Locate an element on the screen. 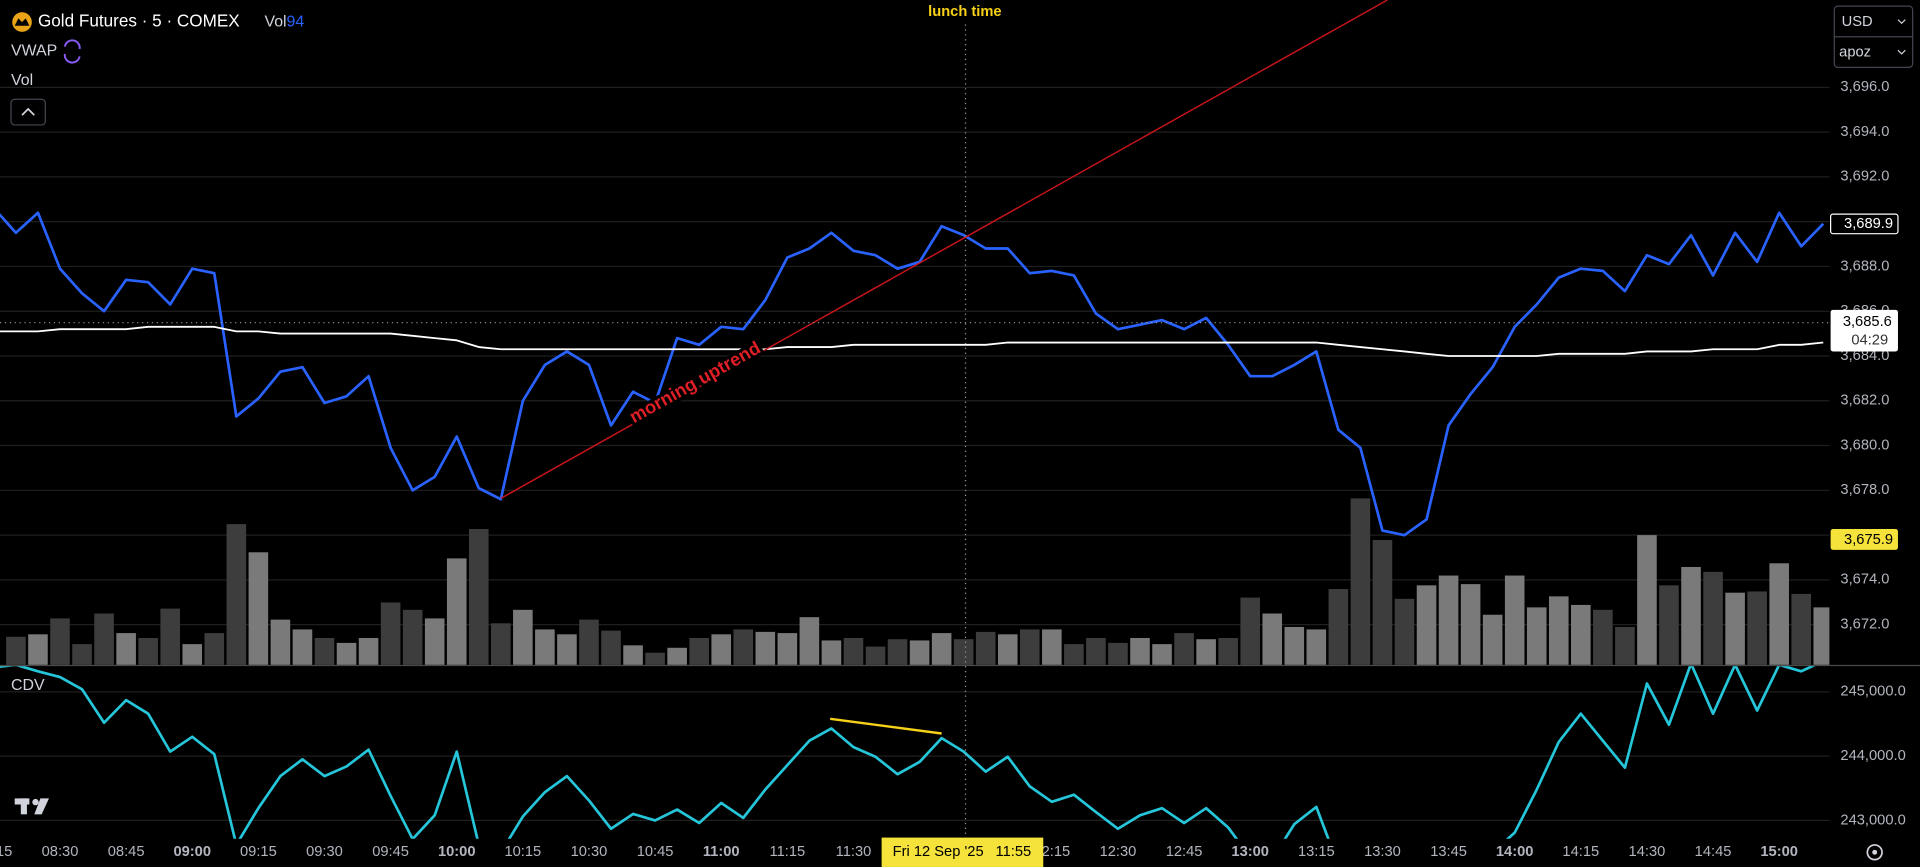 The image size is (1920, 867). collapse-button is located at coordinates (28, 112).